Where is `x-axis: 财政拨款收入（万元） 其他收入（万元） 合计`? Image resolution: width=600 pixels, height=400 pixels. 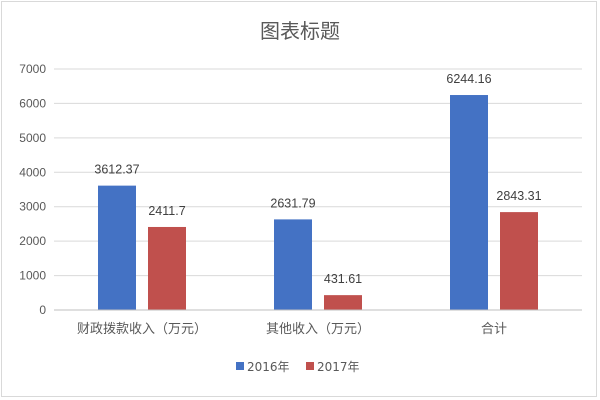
x-axis: 财政拨款收入（万元） 其他收入（万元） 合计 is located at coordinates (318, 323).